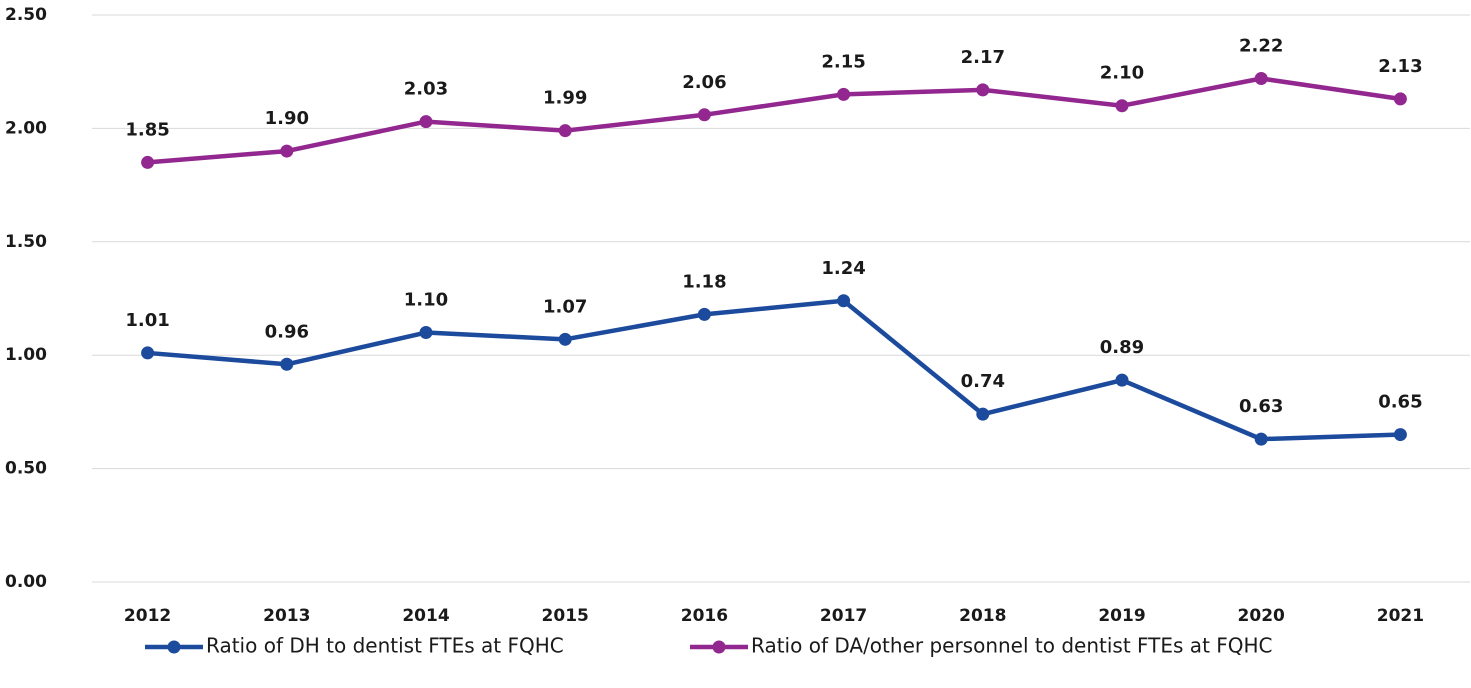  I want to click on y-tick-label: 2.00, so click(26, 128).